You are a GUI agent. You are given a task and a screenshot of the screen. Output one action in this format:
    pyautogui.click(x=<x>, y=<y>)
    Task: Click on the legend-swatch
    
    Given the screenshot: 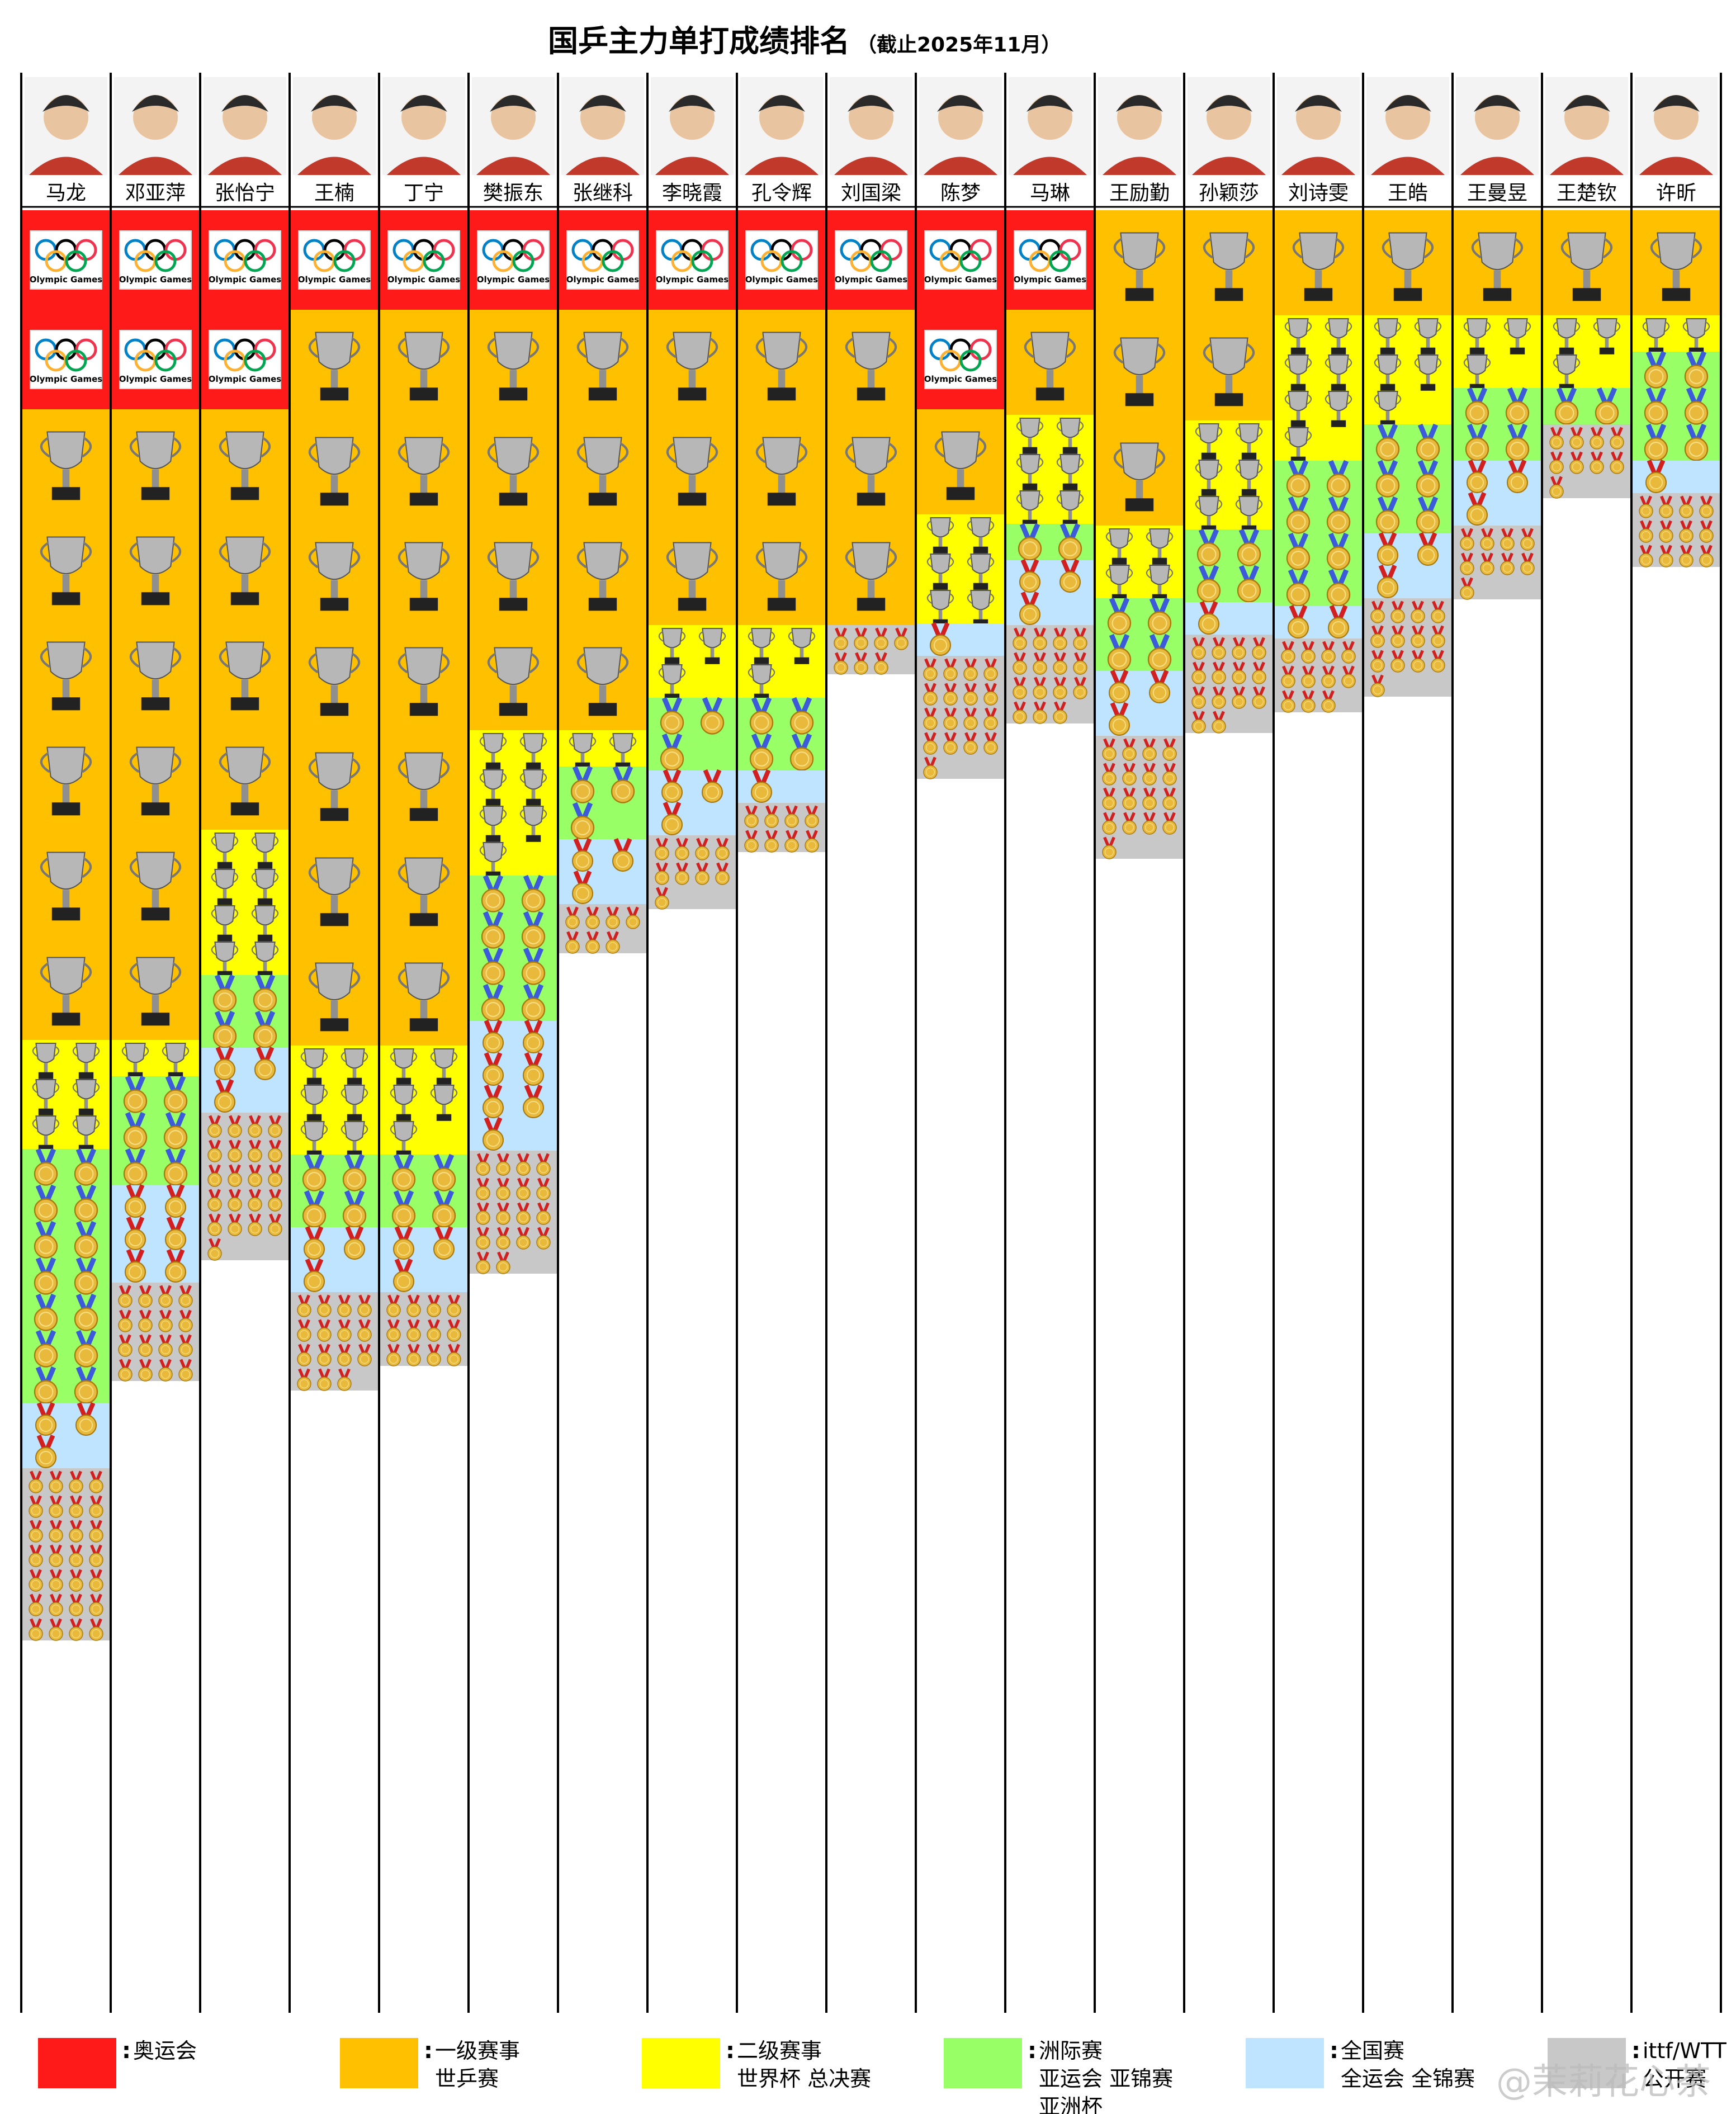 What is the action you would take?
    pyautogui.click(x=983, y=2063)
    